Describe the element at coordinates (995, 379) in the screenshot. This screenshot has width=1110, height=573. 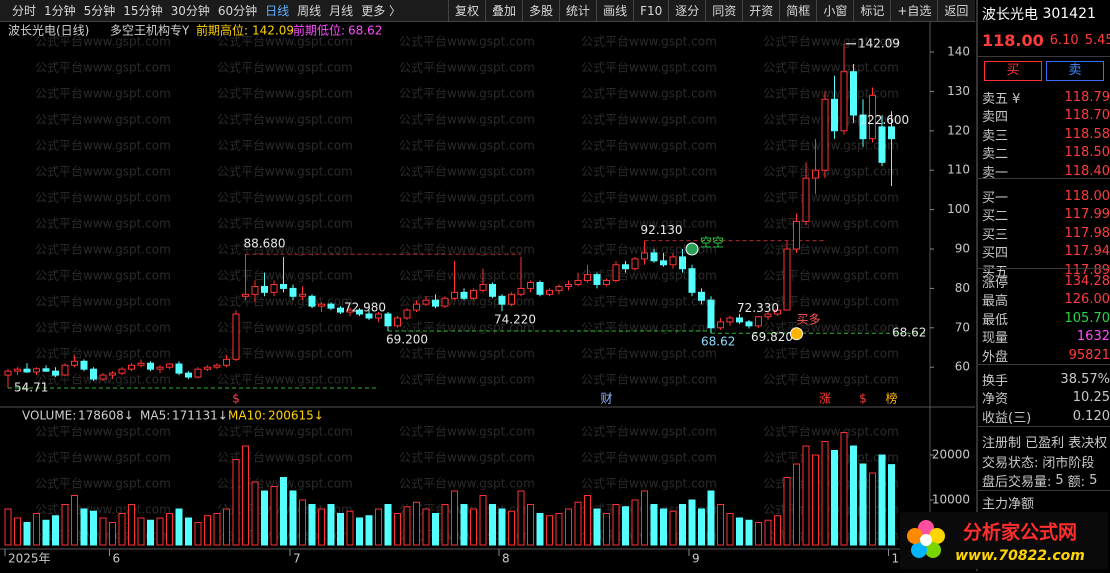
I see `quote-label: 换手` at that location.